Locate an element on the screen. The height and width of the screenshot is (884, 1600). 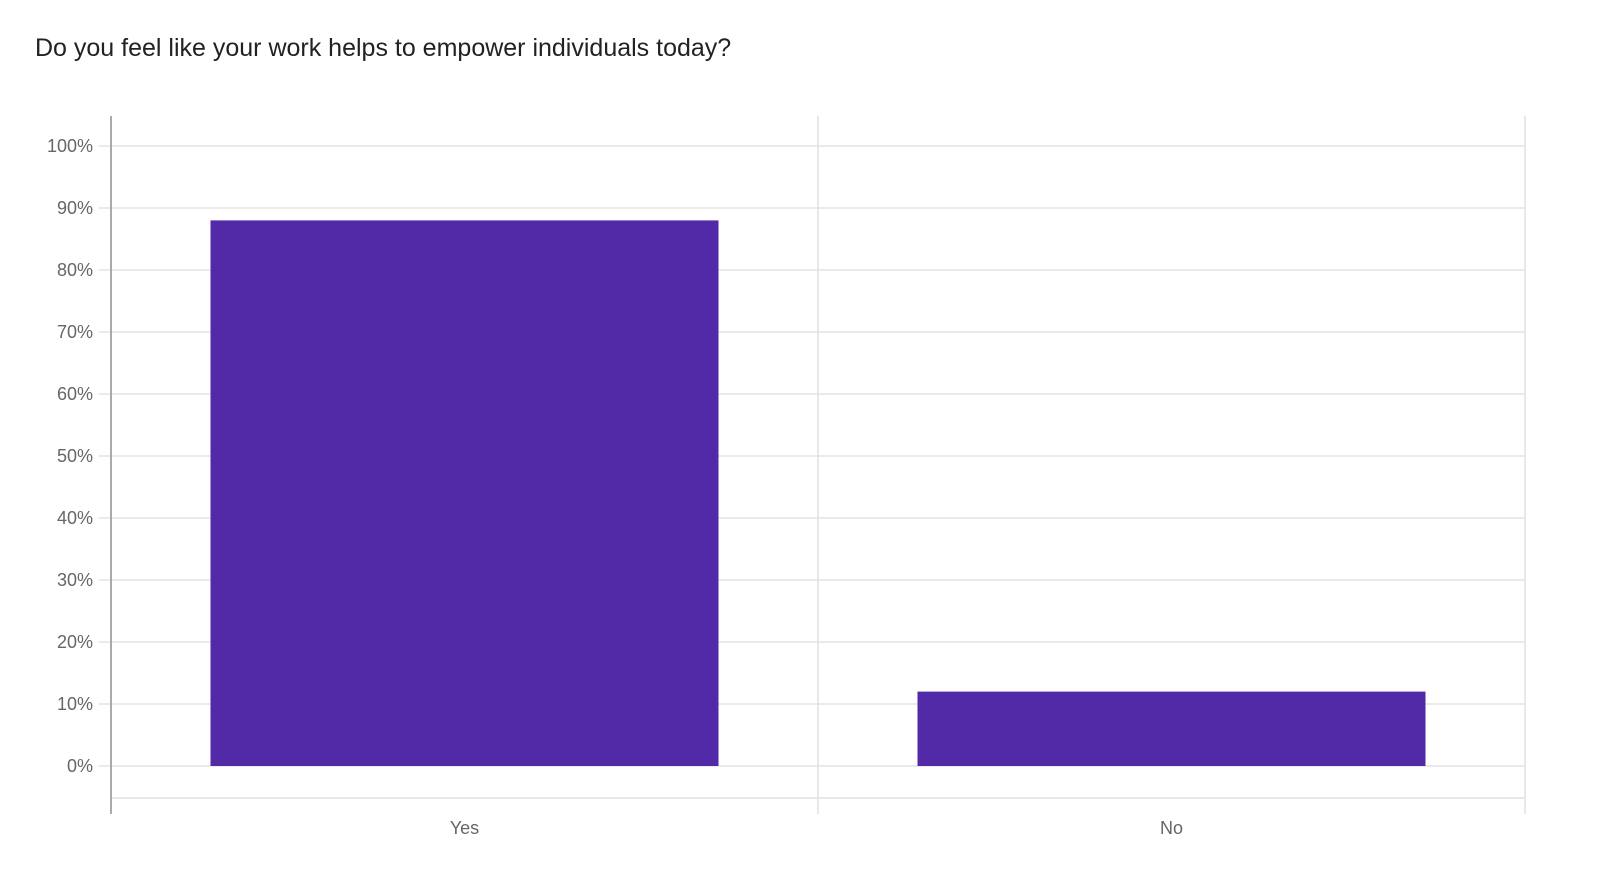
x-tick-label: Yes is located at coordinates (464, 828).